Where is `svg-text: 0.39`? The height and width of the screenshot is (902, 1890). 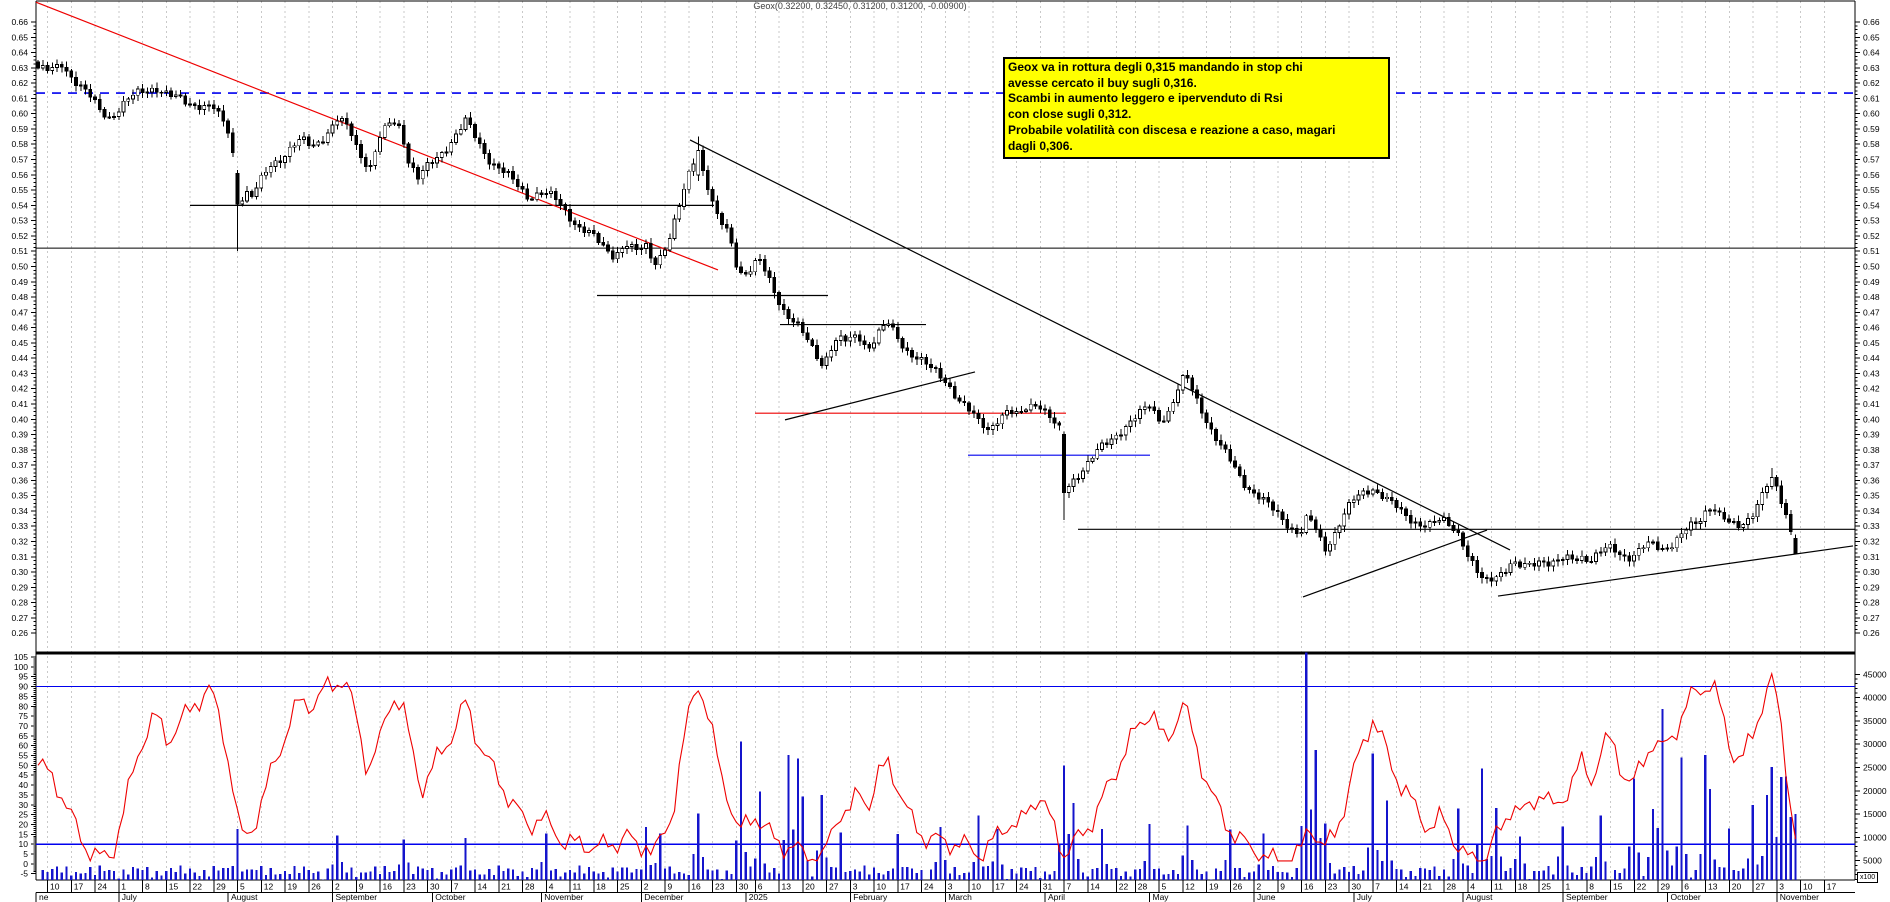
svg-text: 0.39 is located at coordinates (19, 435).